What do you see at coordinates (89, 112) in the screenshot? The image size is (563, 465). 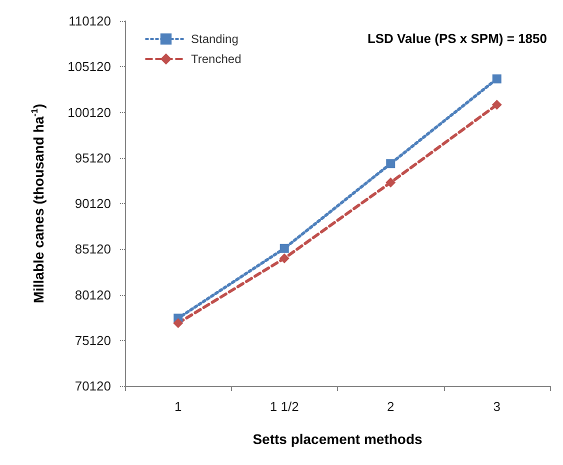 I see `y-tick-label: 100120` at bounding box center [89, 112].